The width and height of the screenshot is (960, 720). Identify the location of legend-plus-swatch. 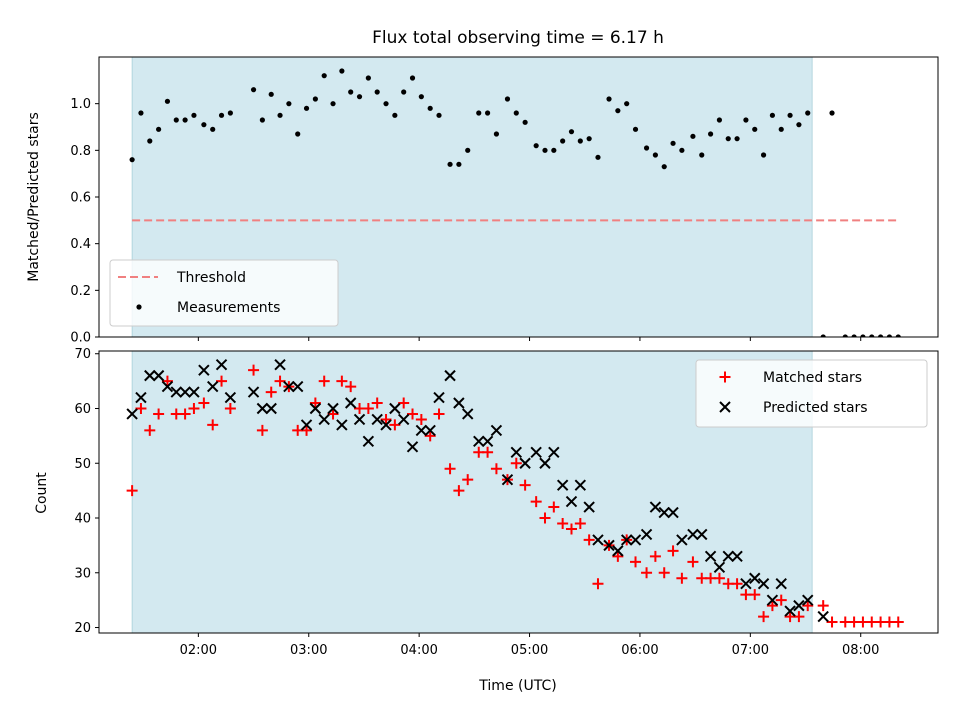
(725, 377).